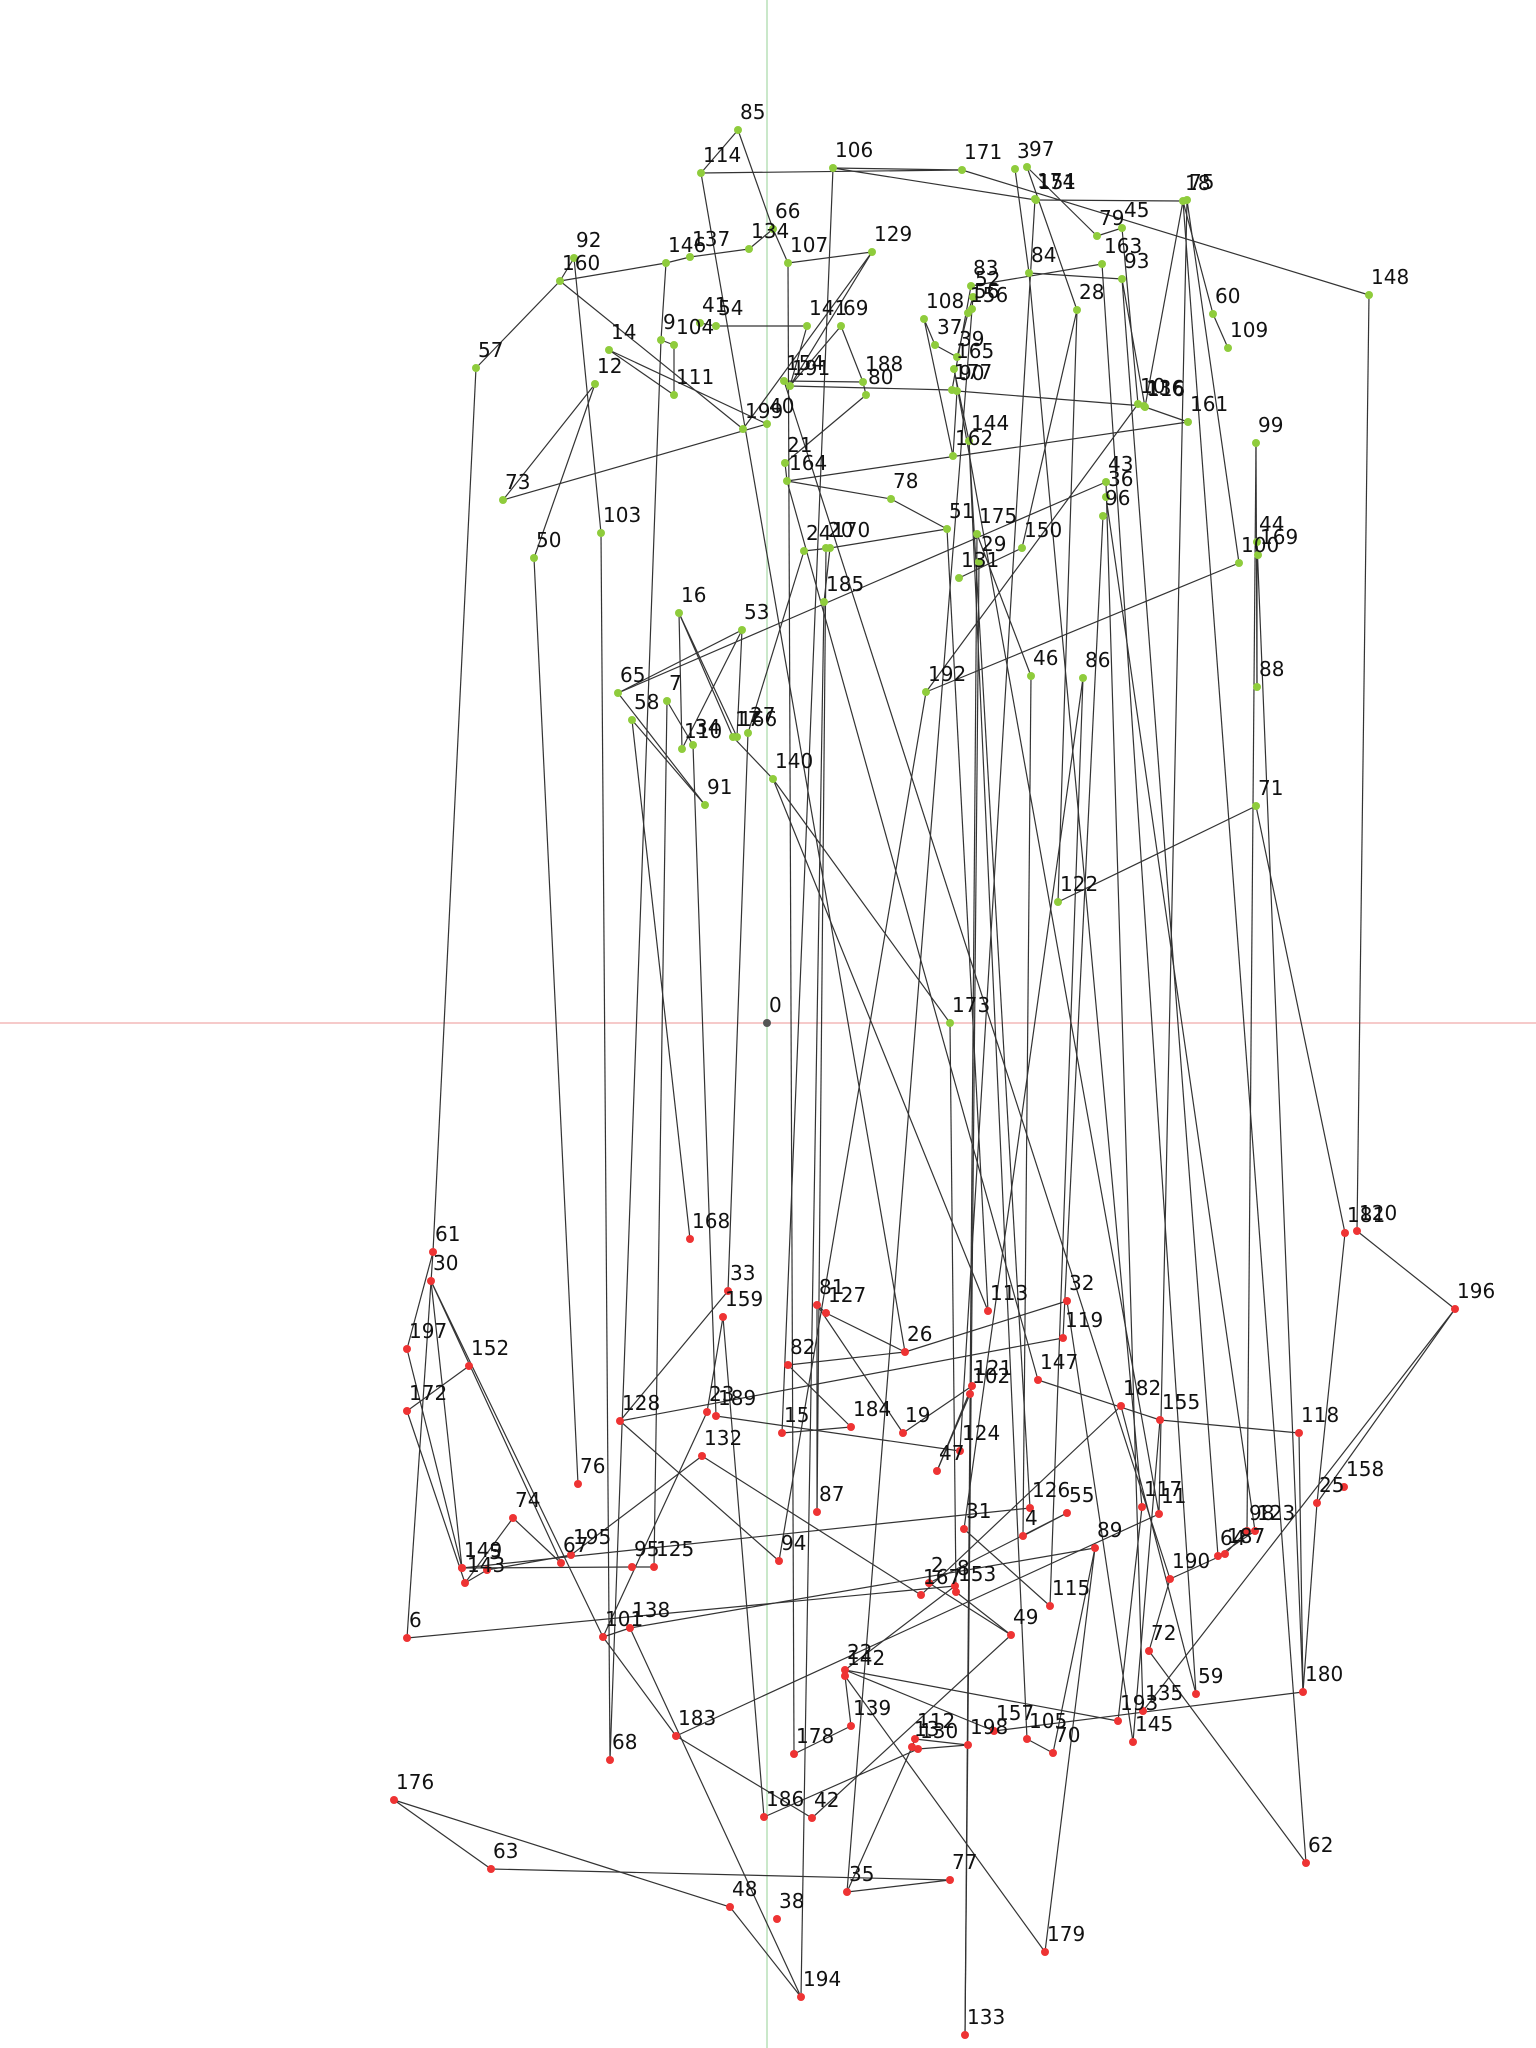  I want to click on node-label-7: 7, so click(675, 683).